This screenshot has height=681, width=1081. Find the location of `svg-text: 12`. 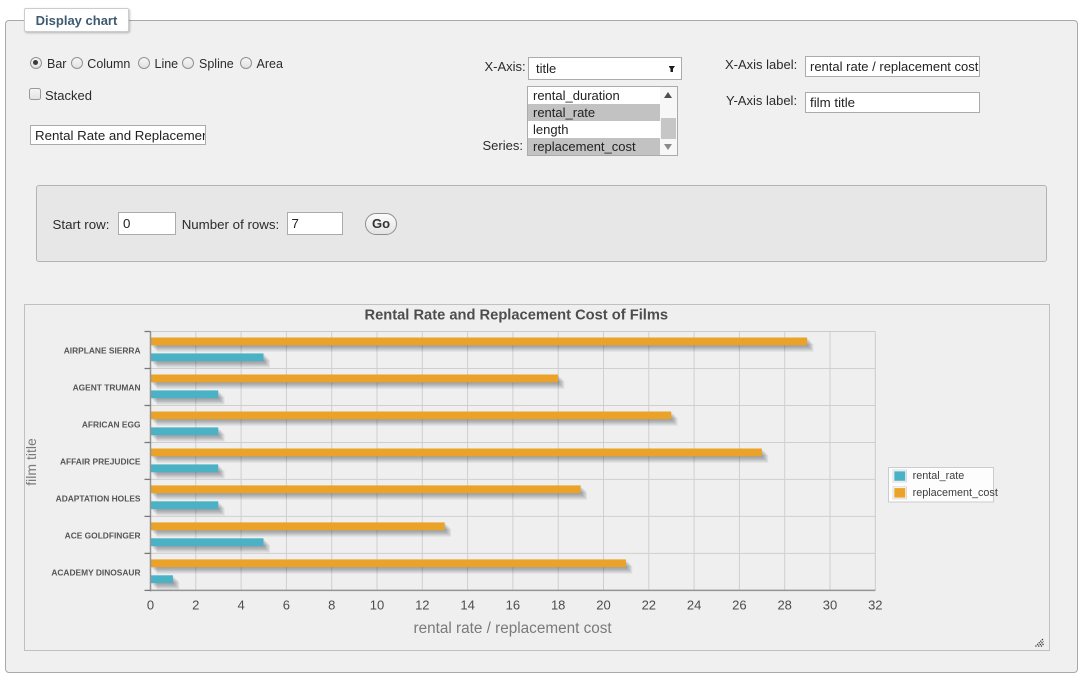

svg-text: 12 is located at coordinates (422, 605).